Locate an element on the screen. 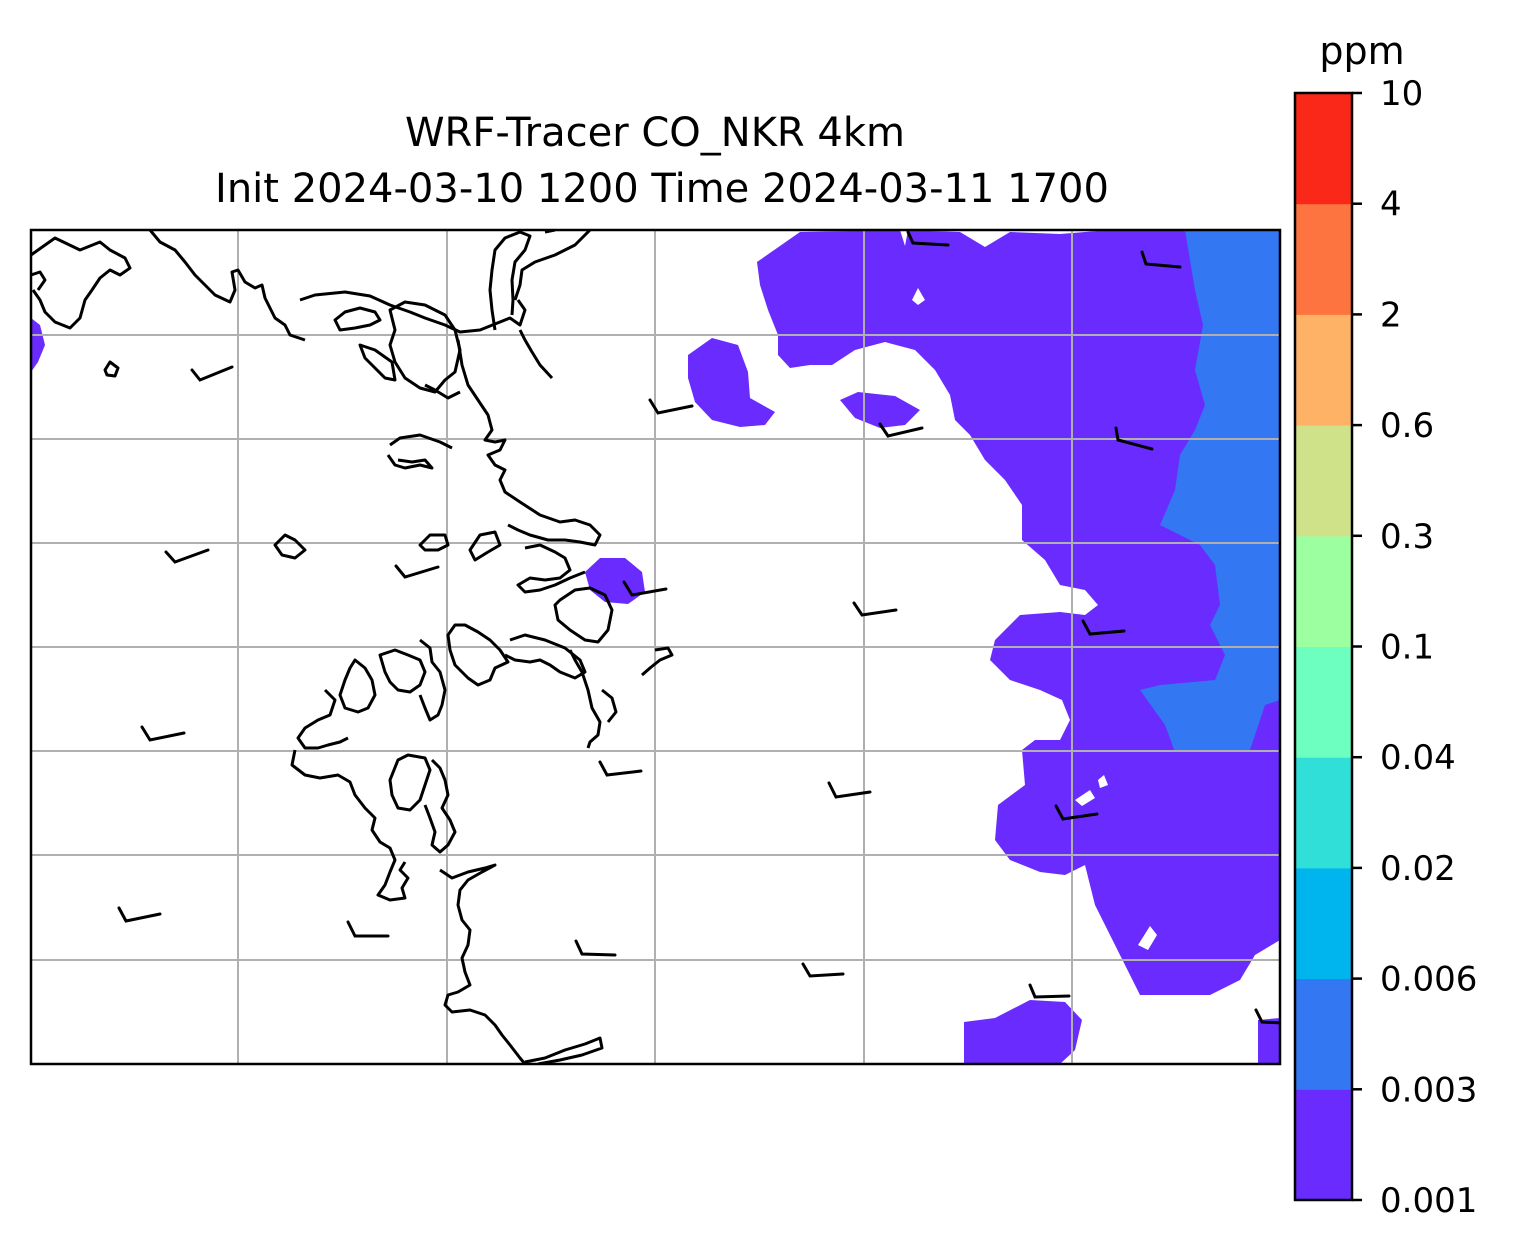 This screenshot has width=1528, height=1256. coastline-central-maze is located at coordinates (565, 593).